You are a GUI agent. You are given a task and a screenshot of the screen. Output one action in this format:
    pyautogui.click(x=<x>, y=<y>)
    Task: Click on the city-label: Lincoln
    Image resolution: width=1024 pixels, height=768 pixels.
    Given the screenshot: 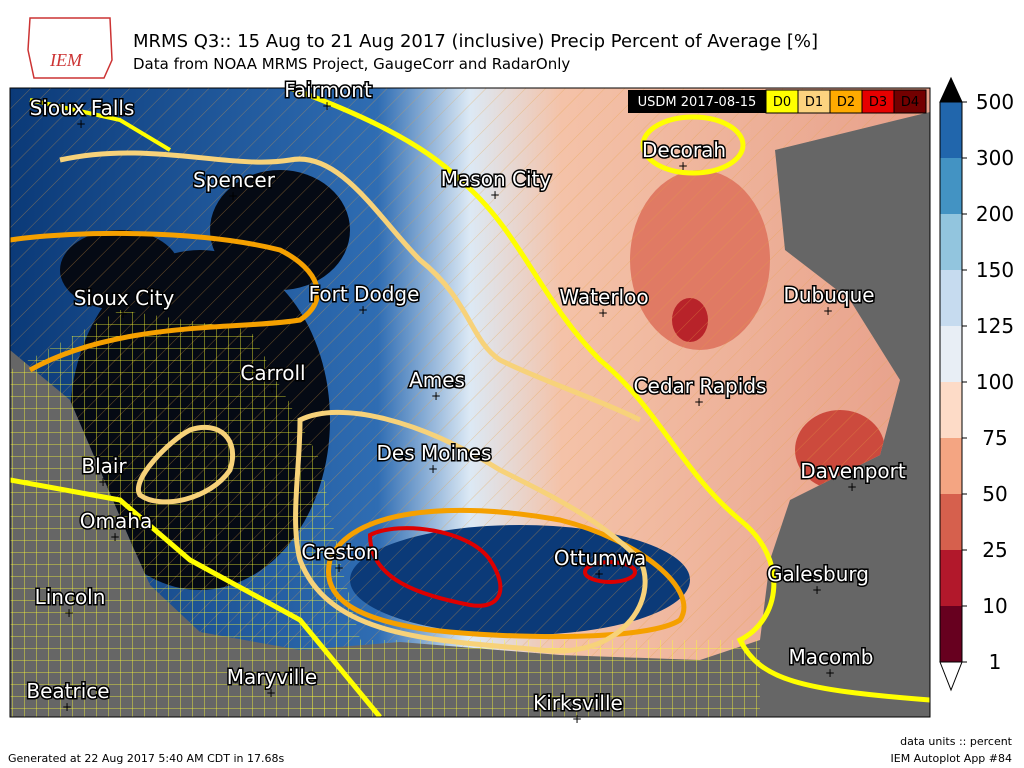 What is the action you would take?
    pyautogui.click(x=70, y=597)
    